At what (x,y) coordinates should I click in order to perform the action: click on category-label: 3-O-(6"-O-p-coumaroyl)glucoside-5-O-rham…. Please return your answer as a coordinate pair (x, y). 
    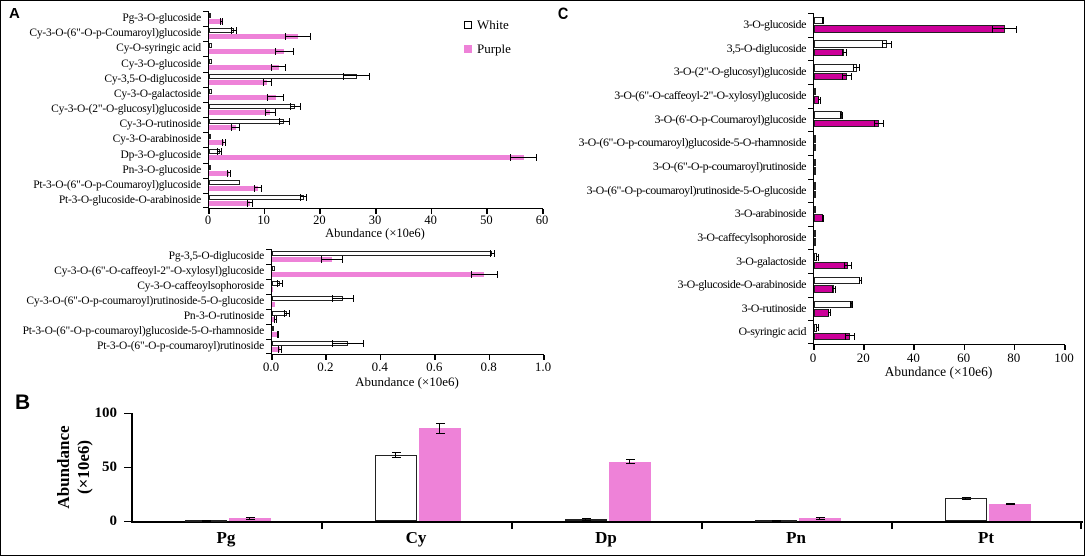
    Looking at the image, I should click on (692, 142).